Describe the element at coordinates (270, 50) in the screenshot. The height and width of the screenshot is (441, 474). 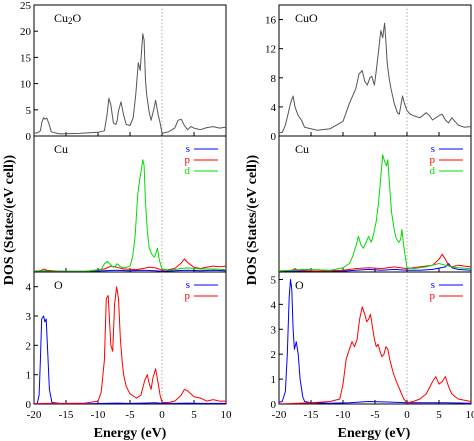
I see `y-tick-label: 12` at that location.